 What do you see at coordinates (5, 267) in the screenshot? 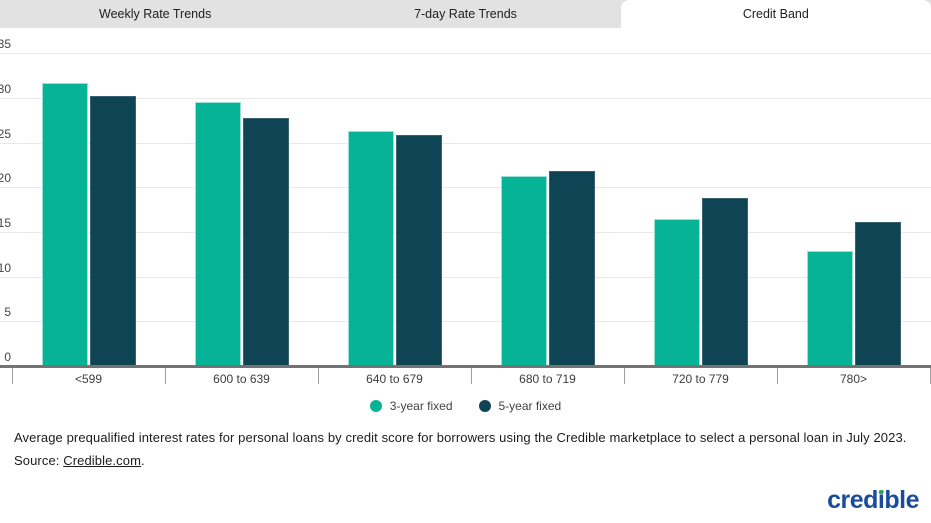
I see `y-axis-label-10: 10` at bounding box center [5, 267].